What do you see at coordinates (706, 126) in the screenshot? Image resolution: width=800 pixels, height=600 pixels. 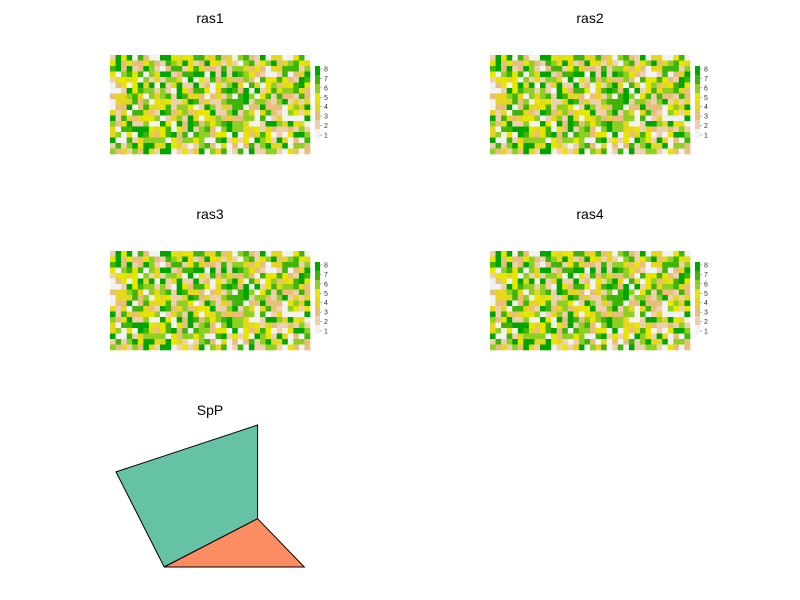 I see `legend-tick-label: 2` at bounding box center [706, 126].